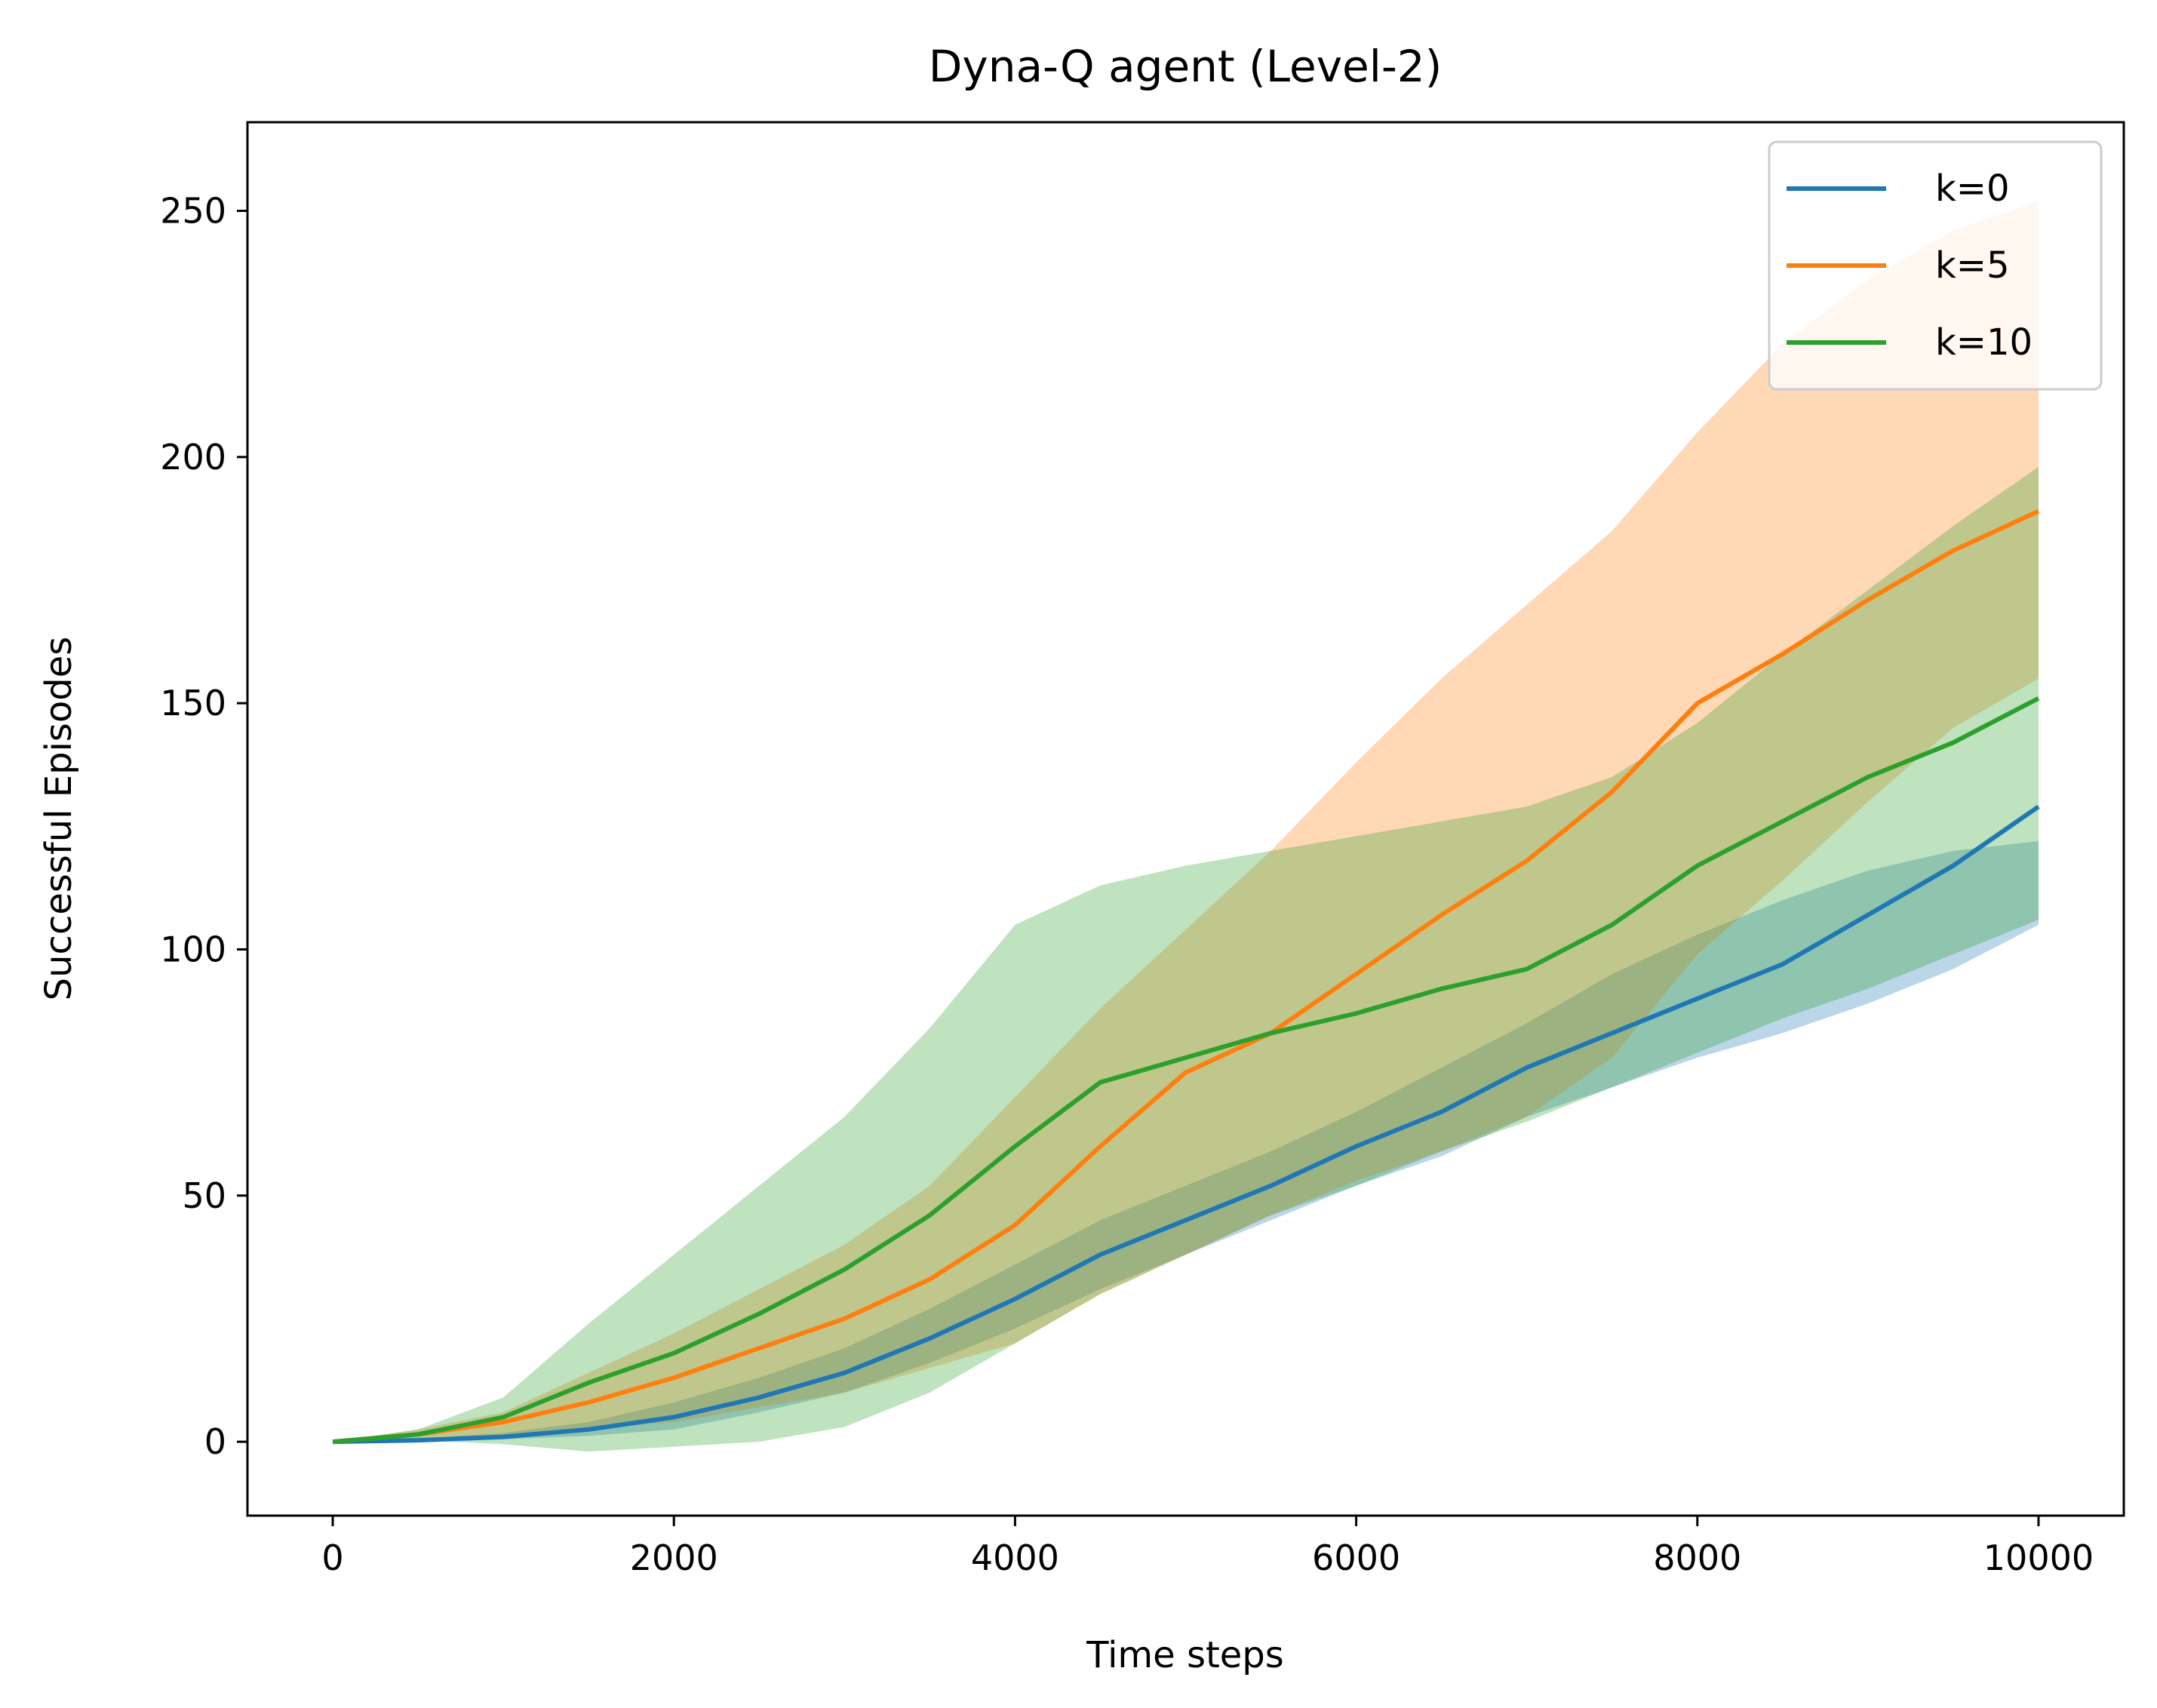 The width and height of the screenshot is (2157, 1708). Describe the element at coordinates (1015, 1558) in the screenshot. I see `x-tick-label-2: 4000` at that location.